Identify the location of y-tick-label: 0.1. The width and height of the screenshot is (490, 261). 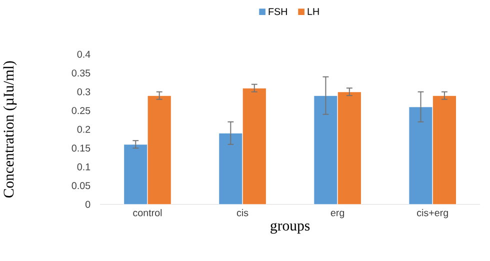
(83, 167).